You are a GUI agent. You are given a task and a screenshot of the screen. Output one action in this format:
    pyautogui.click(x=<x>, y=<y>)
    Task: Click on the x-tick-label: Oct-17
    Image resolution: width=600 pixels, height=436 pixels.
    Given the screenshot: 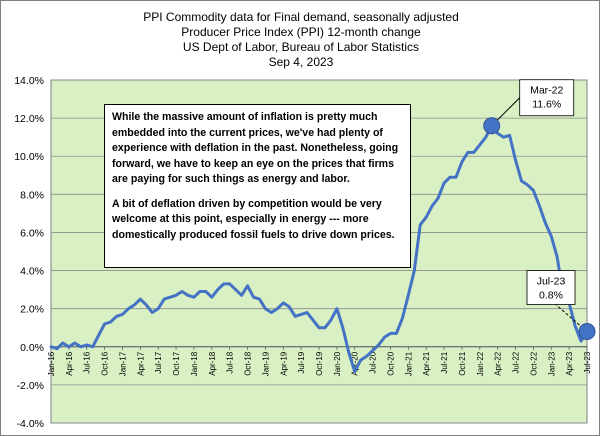 What is the action you would take?
    pyautogui.click(x=176, y=363)
    